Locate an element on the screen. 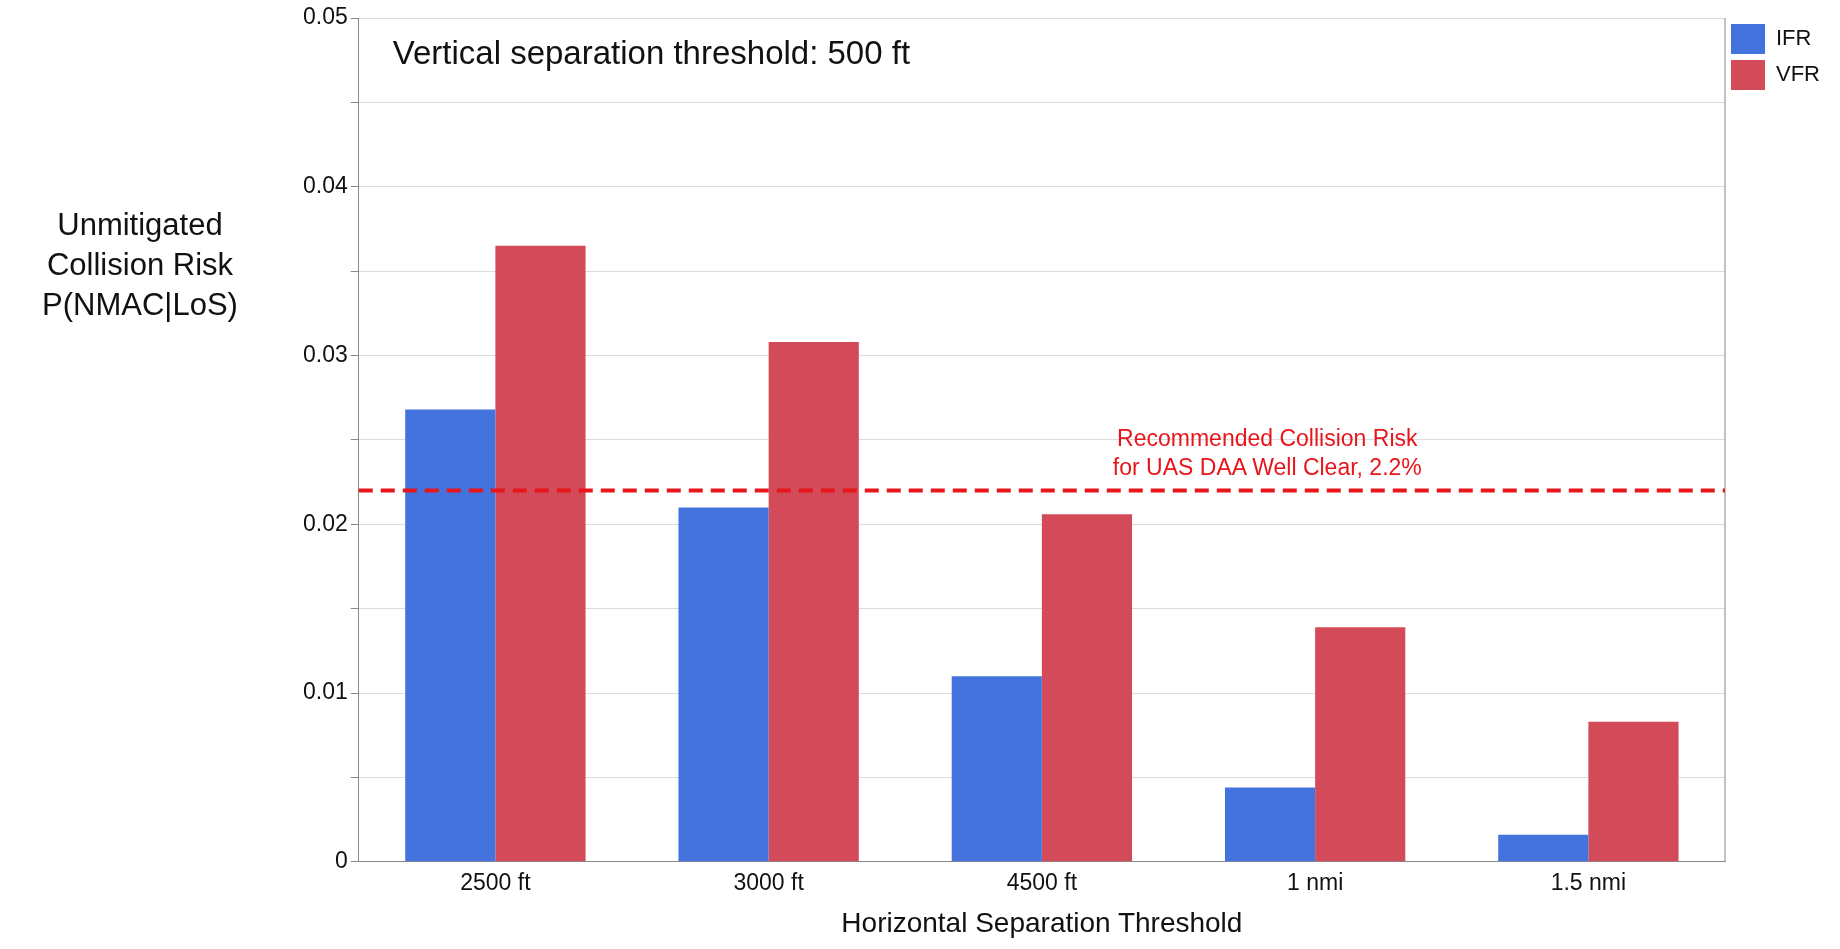 The width and height of the screenshot is (1840, 949). y-axis-title: Unmitigated Collision Risk P(NMAC|LoS) is located at coordinates (140, 265).